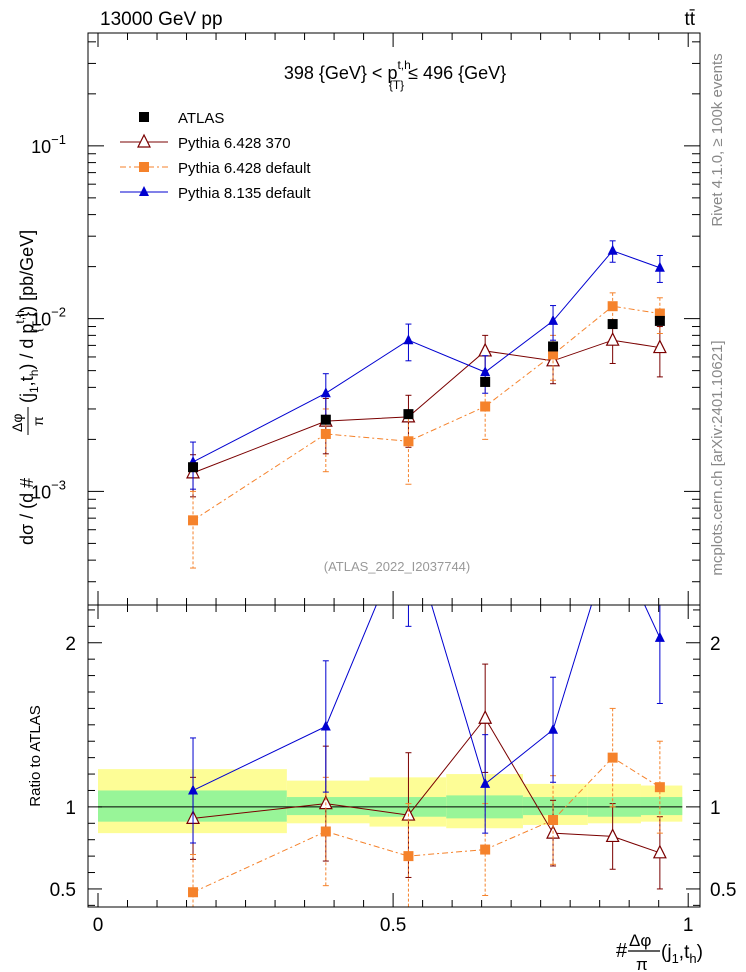 Image resolution: width=746 pixels, height=972 pixels. I want to click on main-y-tick-label: 10⁻³, so click(48, 489).